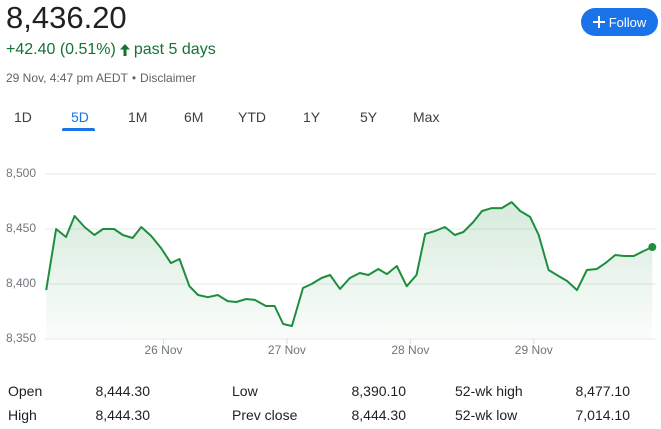 The width and height of the screenshot is (661, 429). Describe the element at coordinates (252, 117) in the screenshot. I see `tab: YTD` at that location.